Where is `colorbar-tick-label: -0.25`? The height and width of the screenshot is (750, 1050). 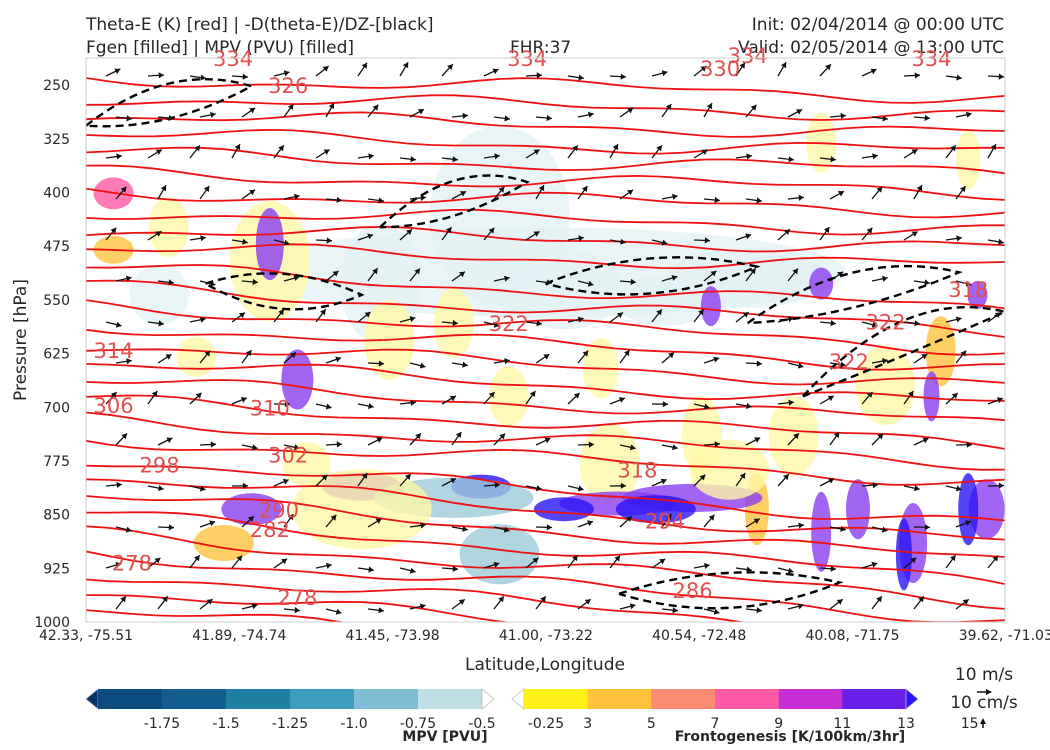
colorbar-tick-label: -0.25 is located at coordinates (546, 724).